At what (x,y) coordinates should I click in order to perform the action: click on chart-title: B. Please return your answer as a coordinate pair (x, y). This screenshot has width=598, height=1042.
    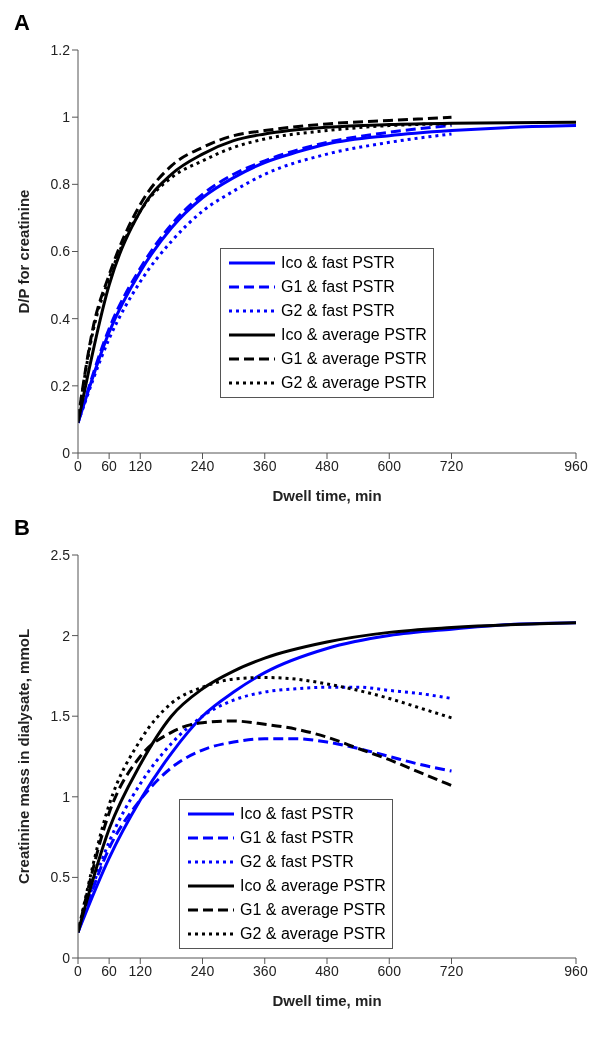
    Looking at the image, I should click on (22, 528).